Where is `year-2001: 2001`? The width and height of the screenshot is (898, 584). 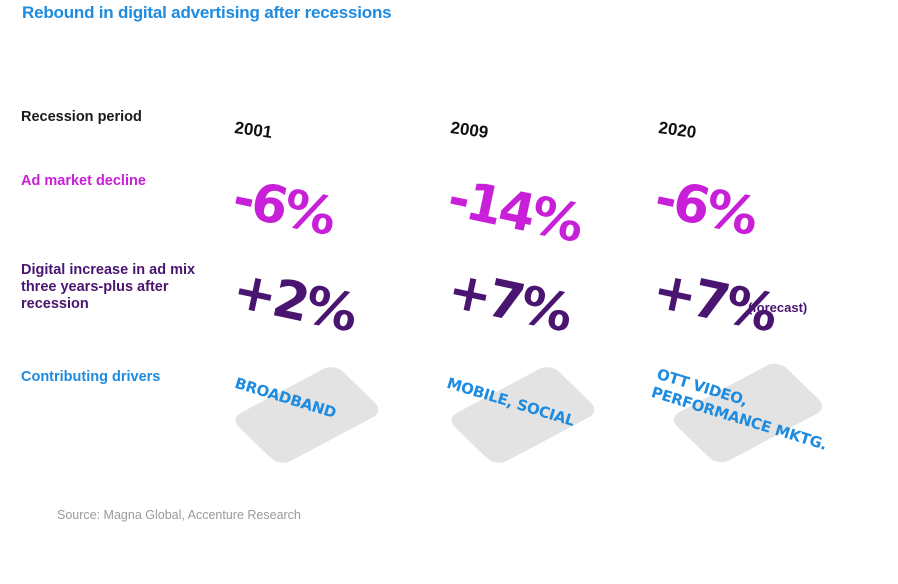 year-2001: 2001 is located at coordinates (253, 130).